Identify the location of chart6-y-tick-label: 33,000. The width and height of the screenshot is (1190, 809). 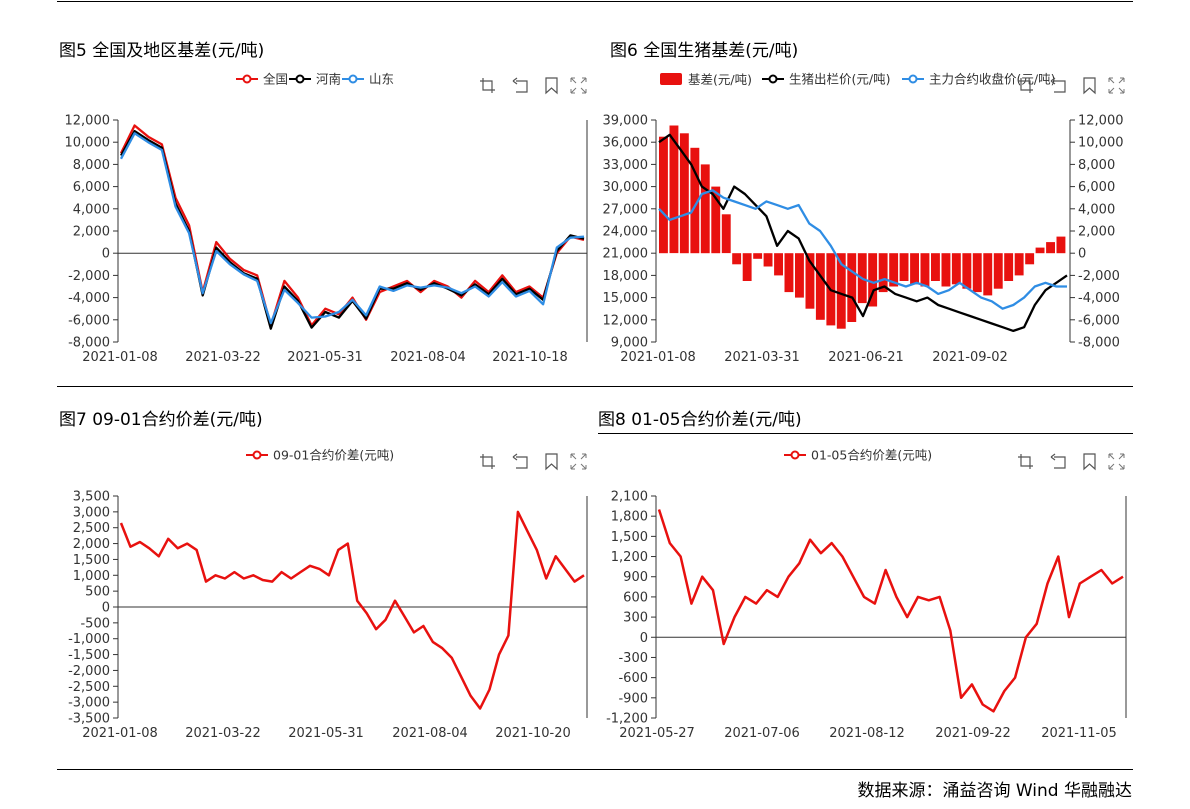
(626, 165).